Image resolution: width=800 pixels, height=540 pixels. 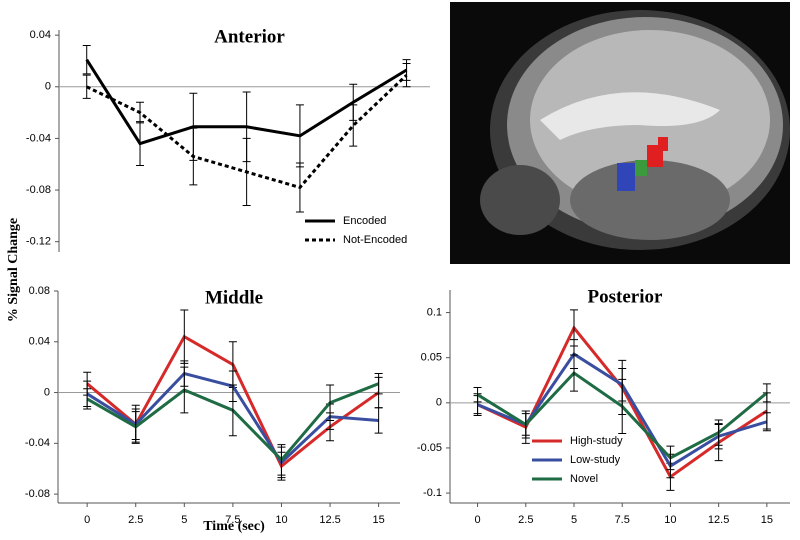 I want to click on y-tick-label: -0.12, so click(x=38, y=242).